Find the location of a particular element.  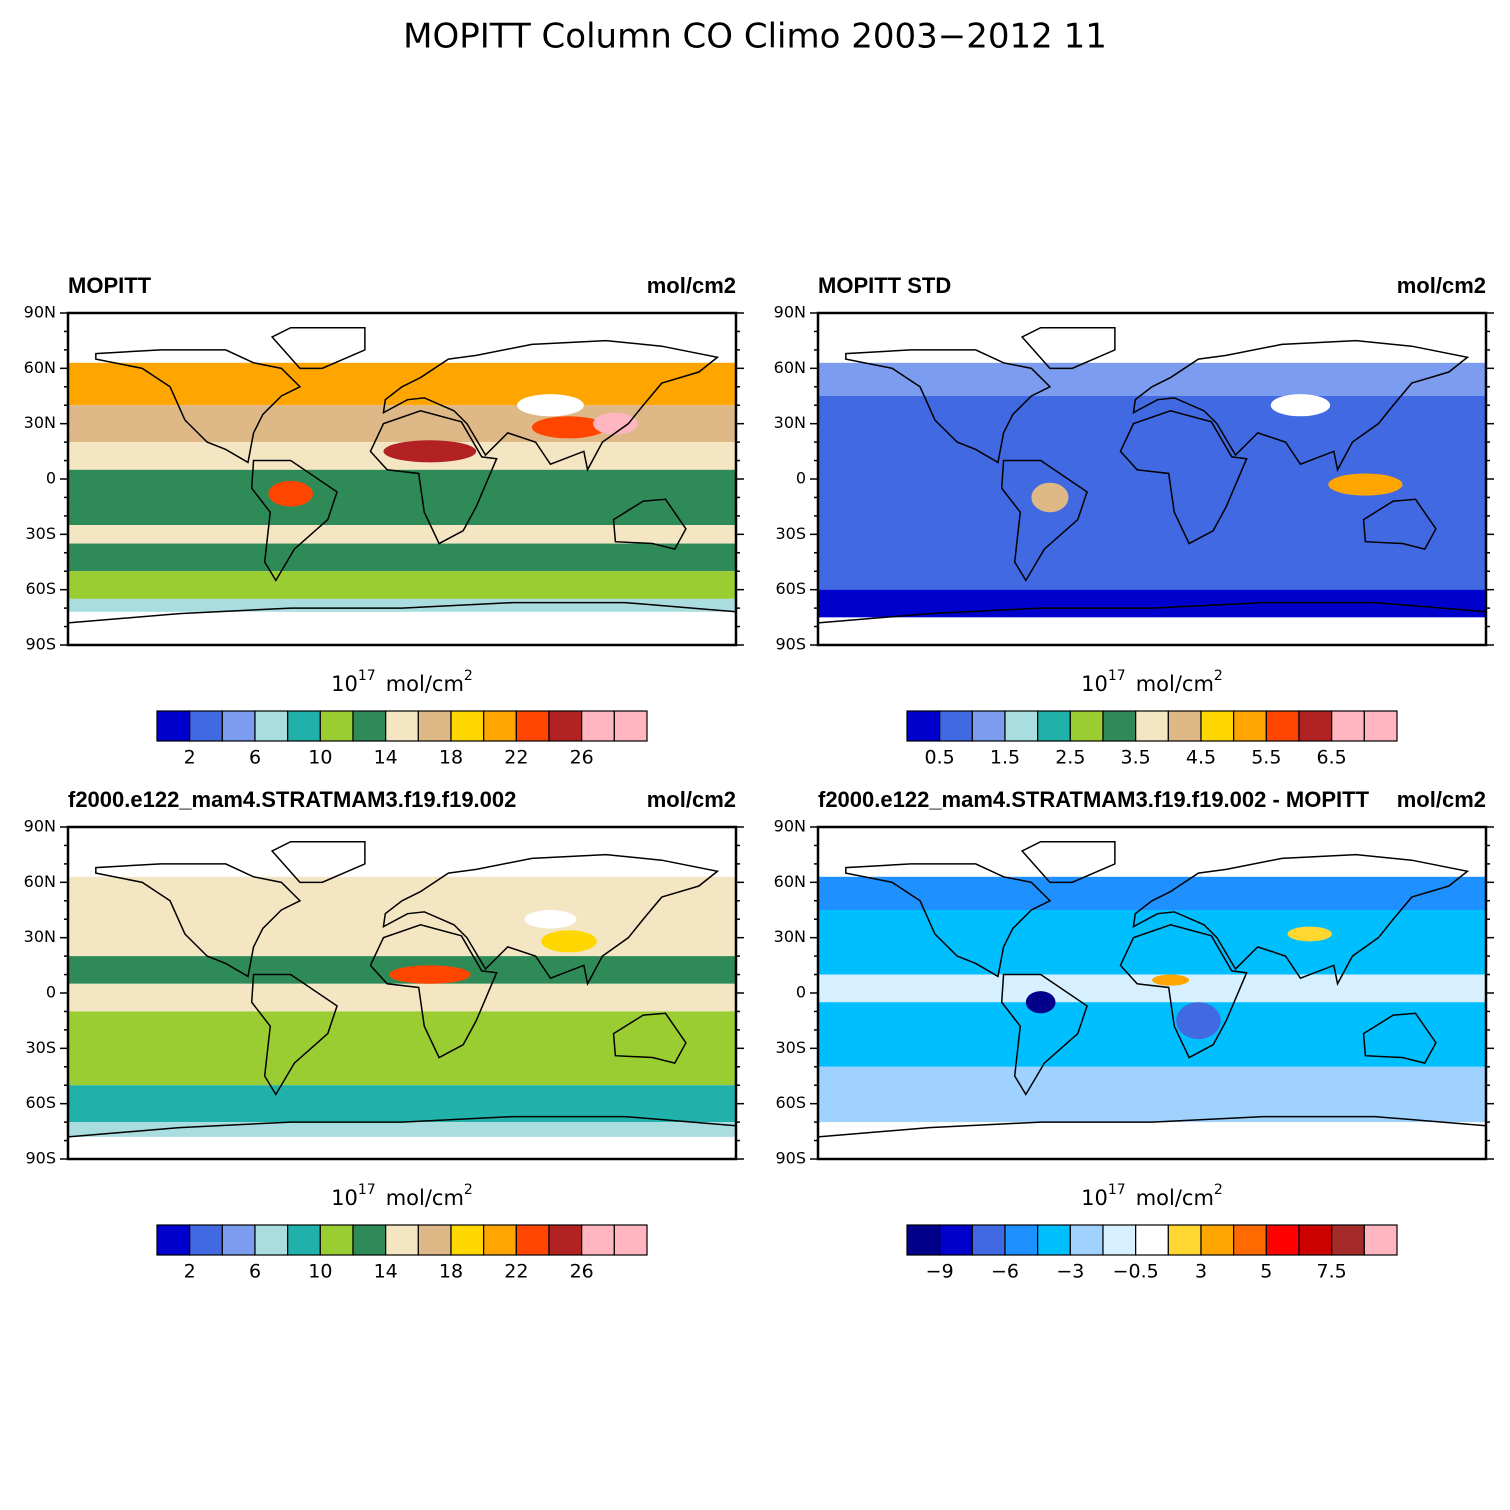

panel-title: MOPITT is located at coordinates (110, 285).